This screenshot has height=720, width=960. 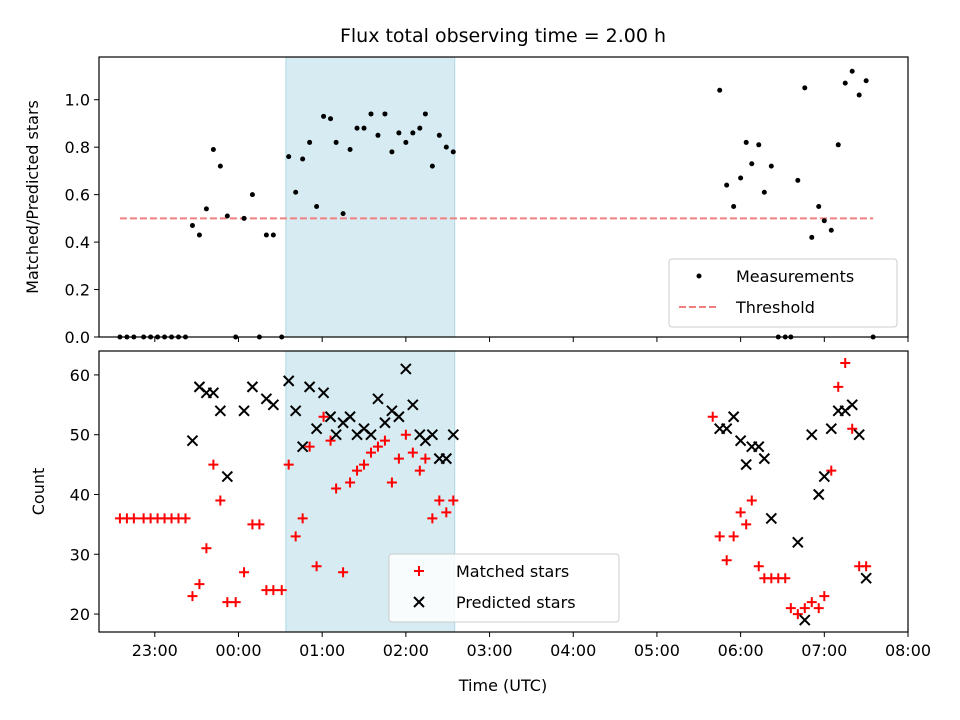 What do you see at coordinates (503, 36) in the screenshot?
I see `chart-title: Flux total observing time = 2.00 h` at bounding box center [503, 36].